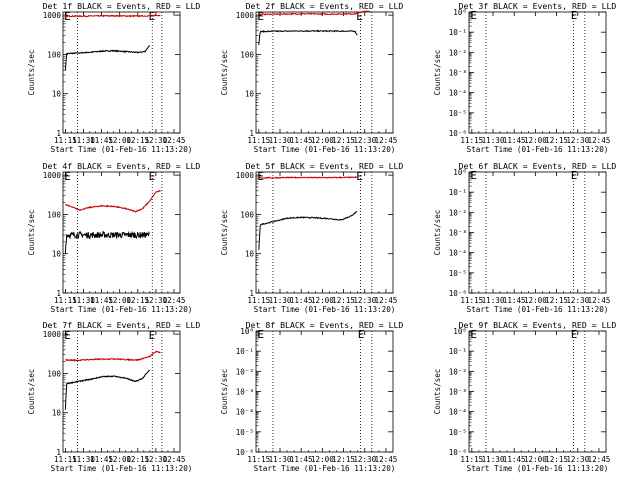  Describe the element at coordinates (458, 192) in the screenshot. I see `y-tick-label: 10⁻¹` at that location.